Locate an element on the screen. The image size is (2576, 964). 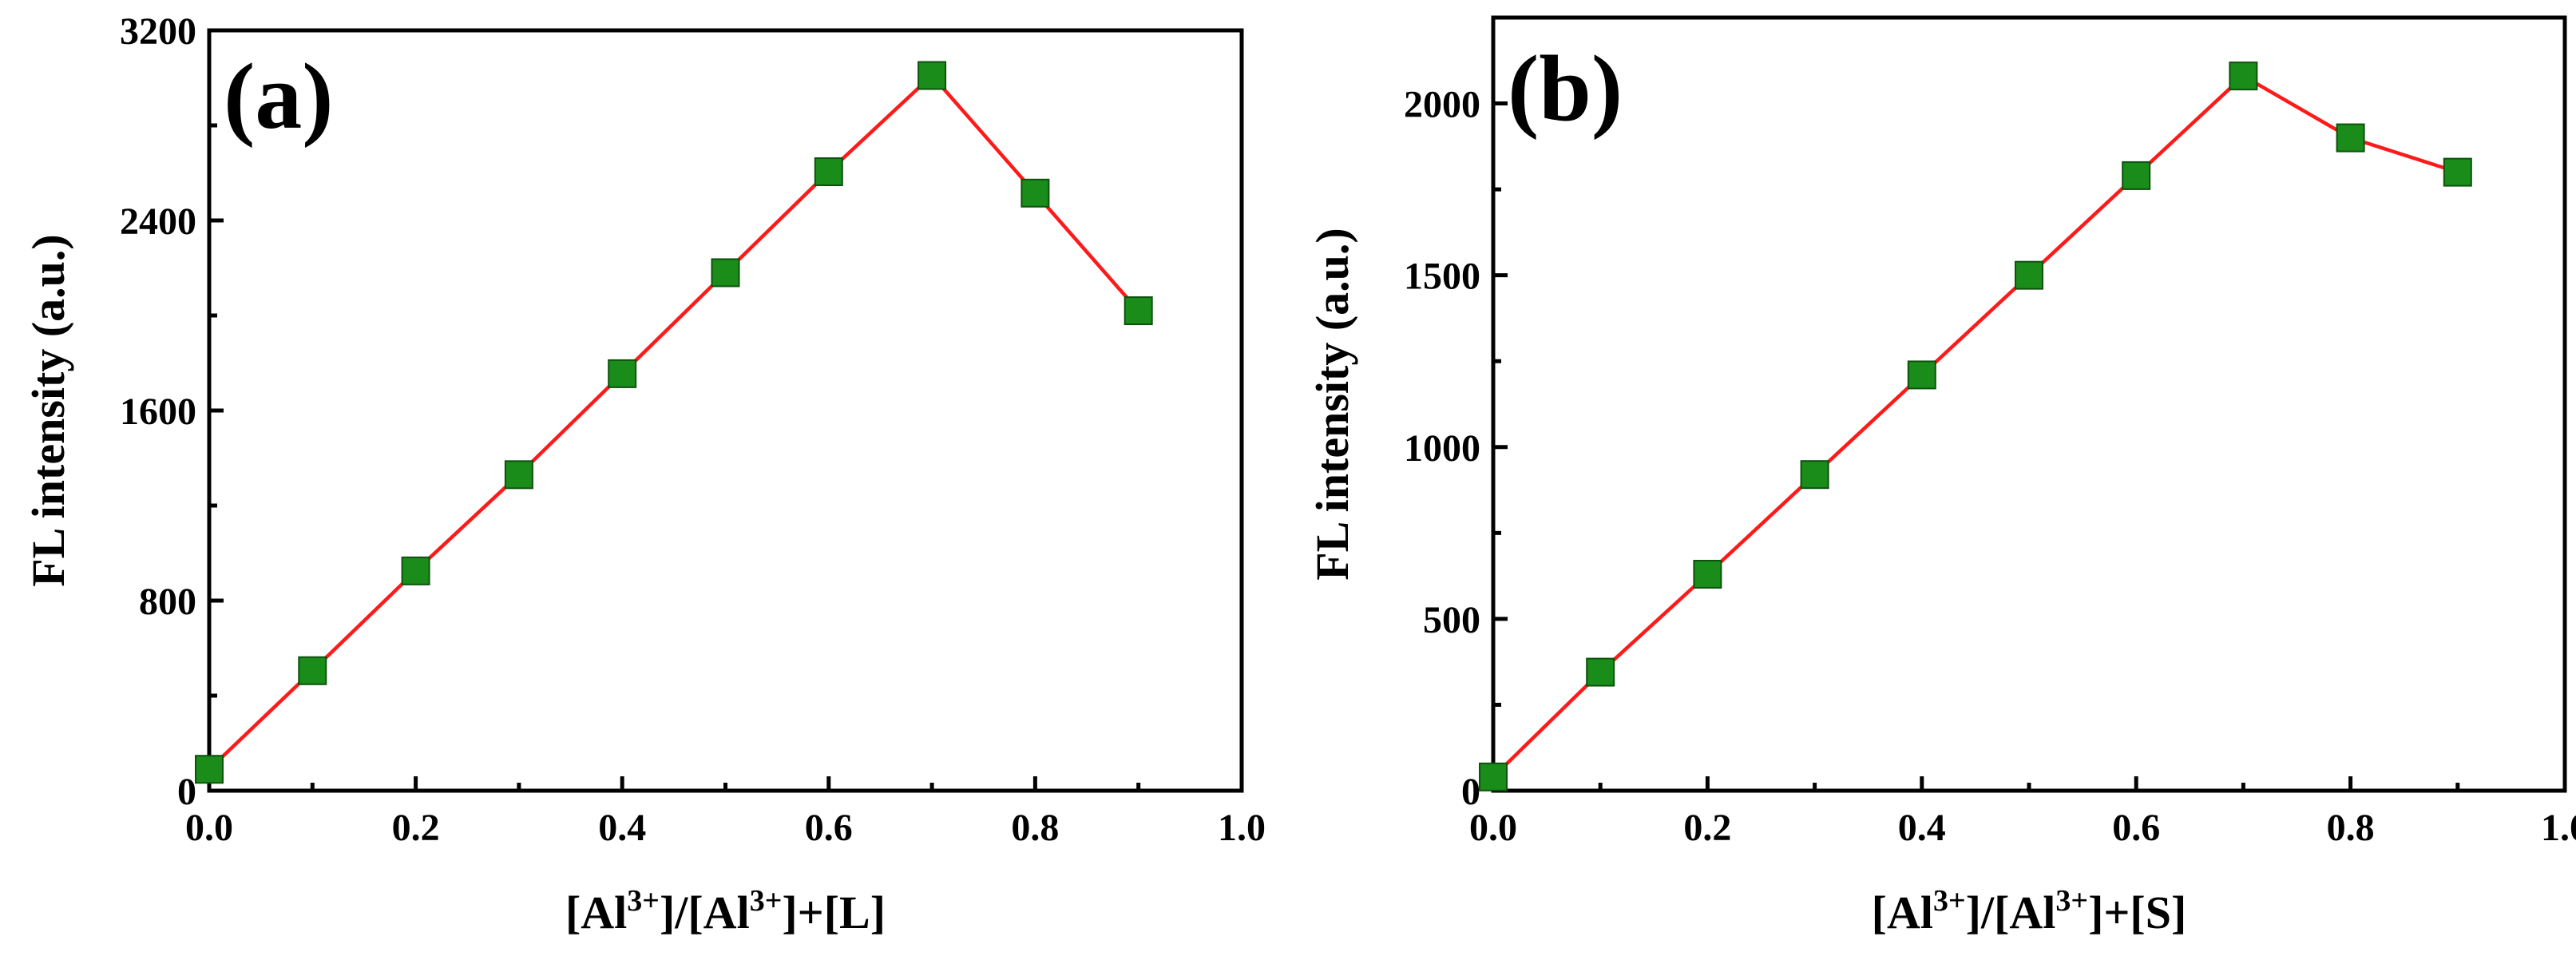
y-tick-label: 1000 is located at coordinates (1442, 448).